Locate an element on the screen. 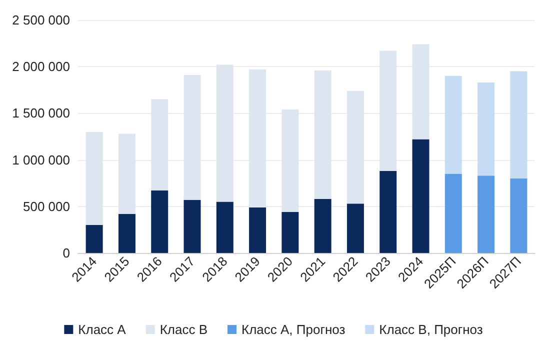 Image resolution: width=547 pixels, height=349 pixels. y-tick-label: 2 000 000 is located at coordinates (41, 66).